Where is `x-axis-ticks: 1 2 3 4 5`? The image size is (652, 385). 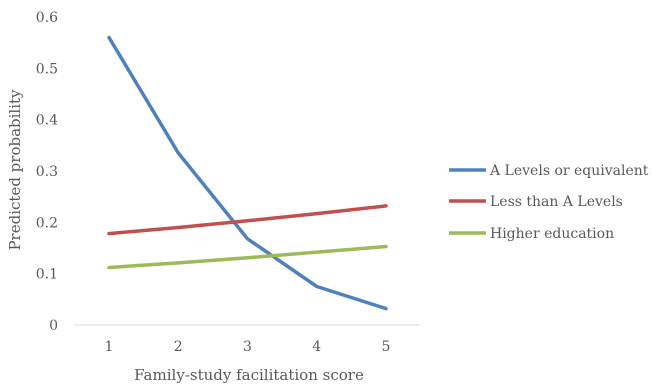 x-axis-ticks: 1 2 3 4 5 is located at coordinates (248, 347).